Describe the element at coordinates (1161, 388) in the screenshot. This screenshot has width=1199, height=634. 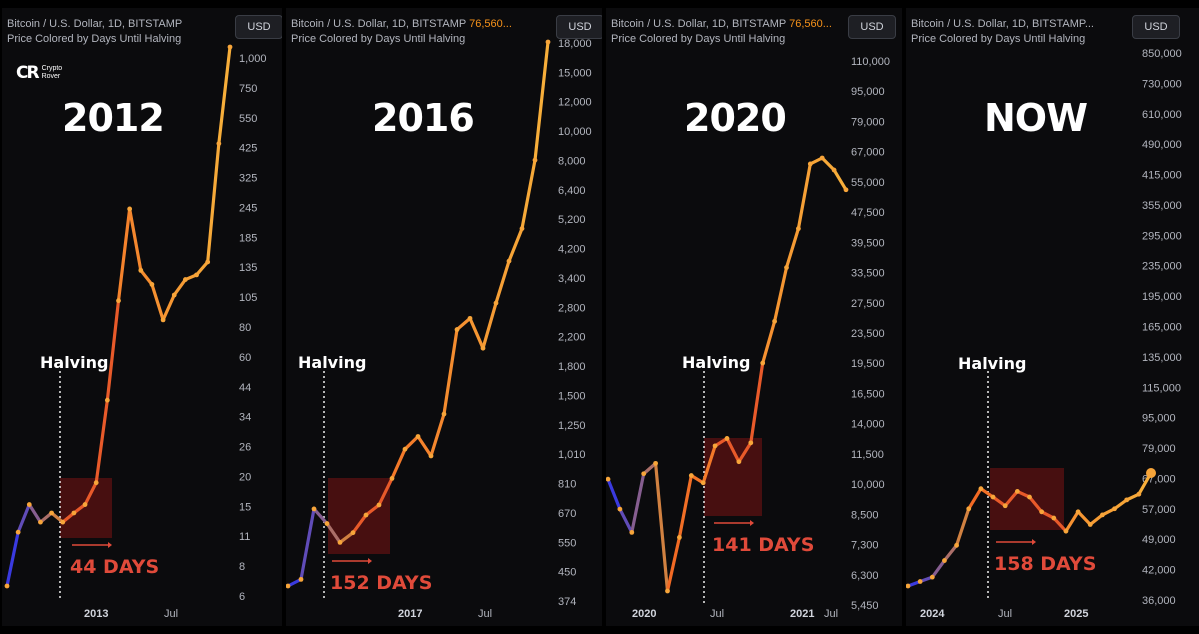
I see `y-tick-label: 115,000` at that location.